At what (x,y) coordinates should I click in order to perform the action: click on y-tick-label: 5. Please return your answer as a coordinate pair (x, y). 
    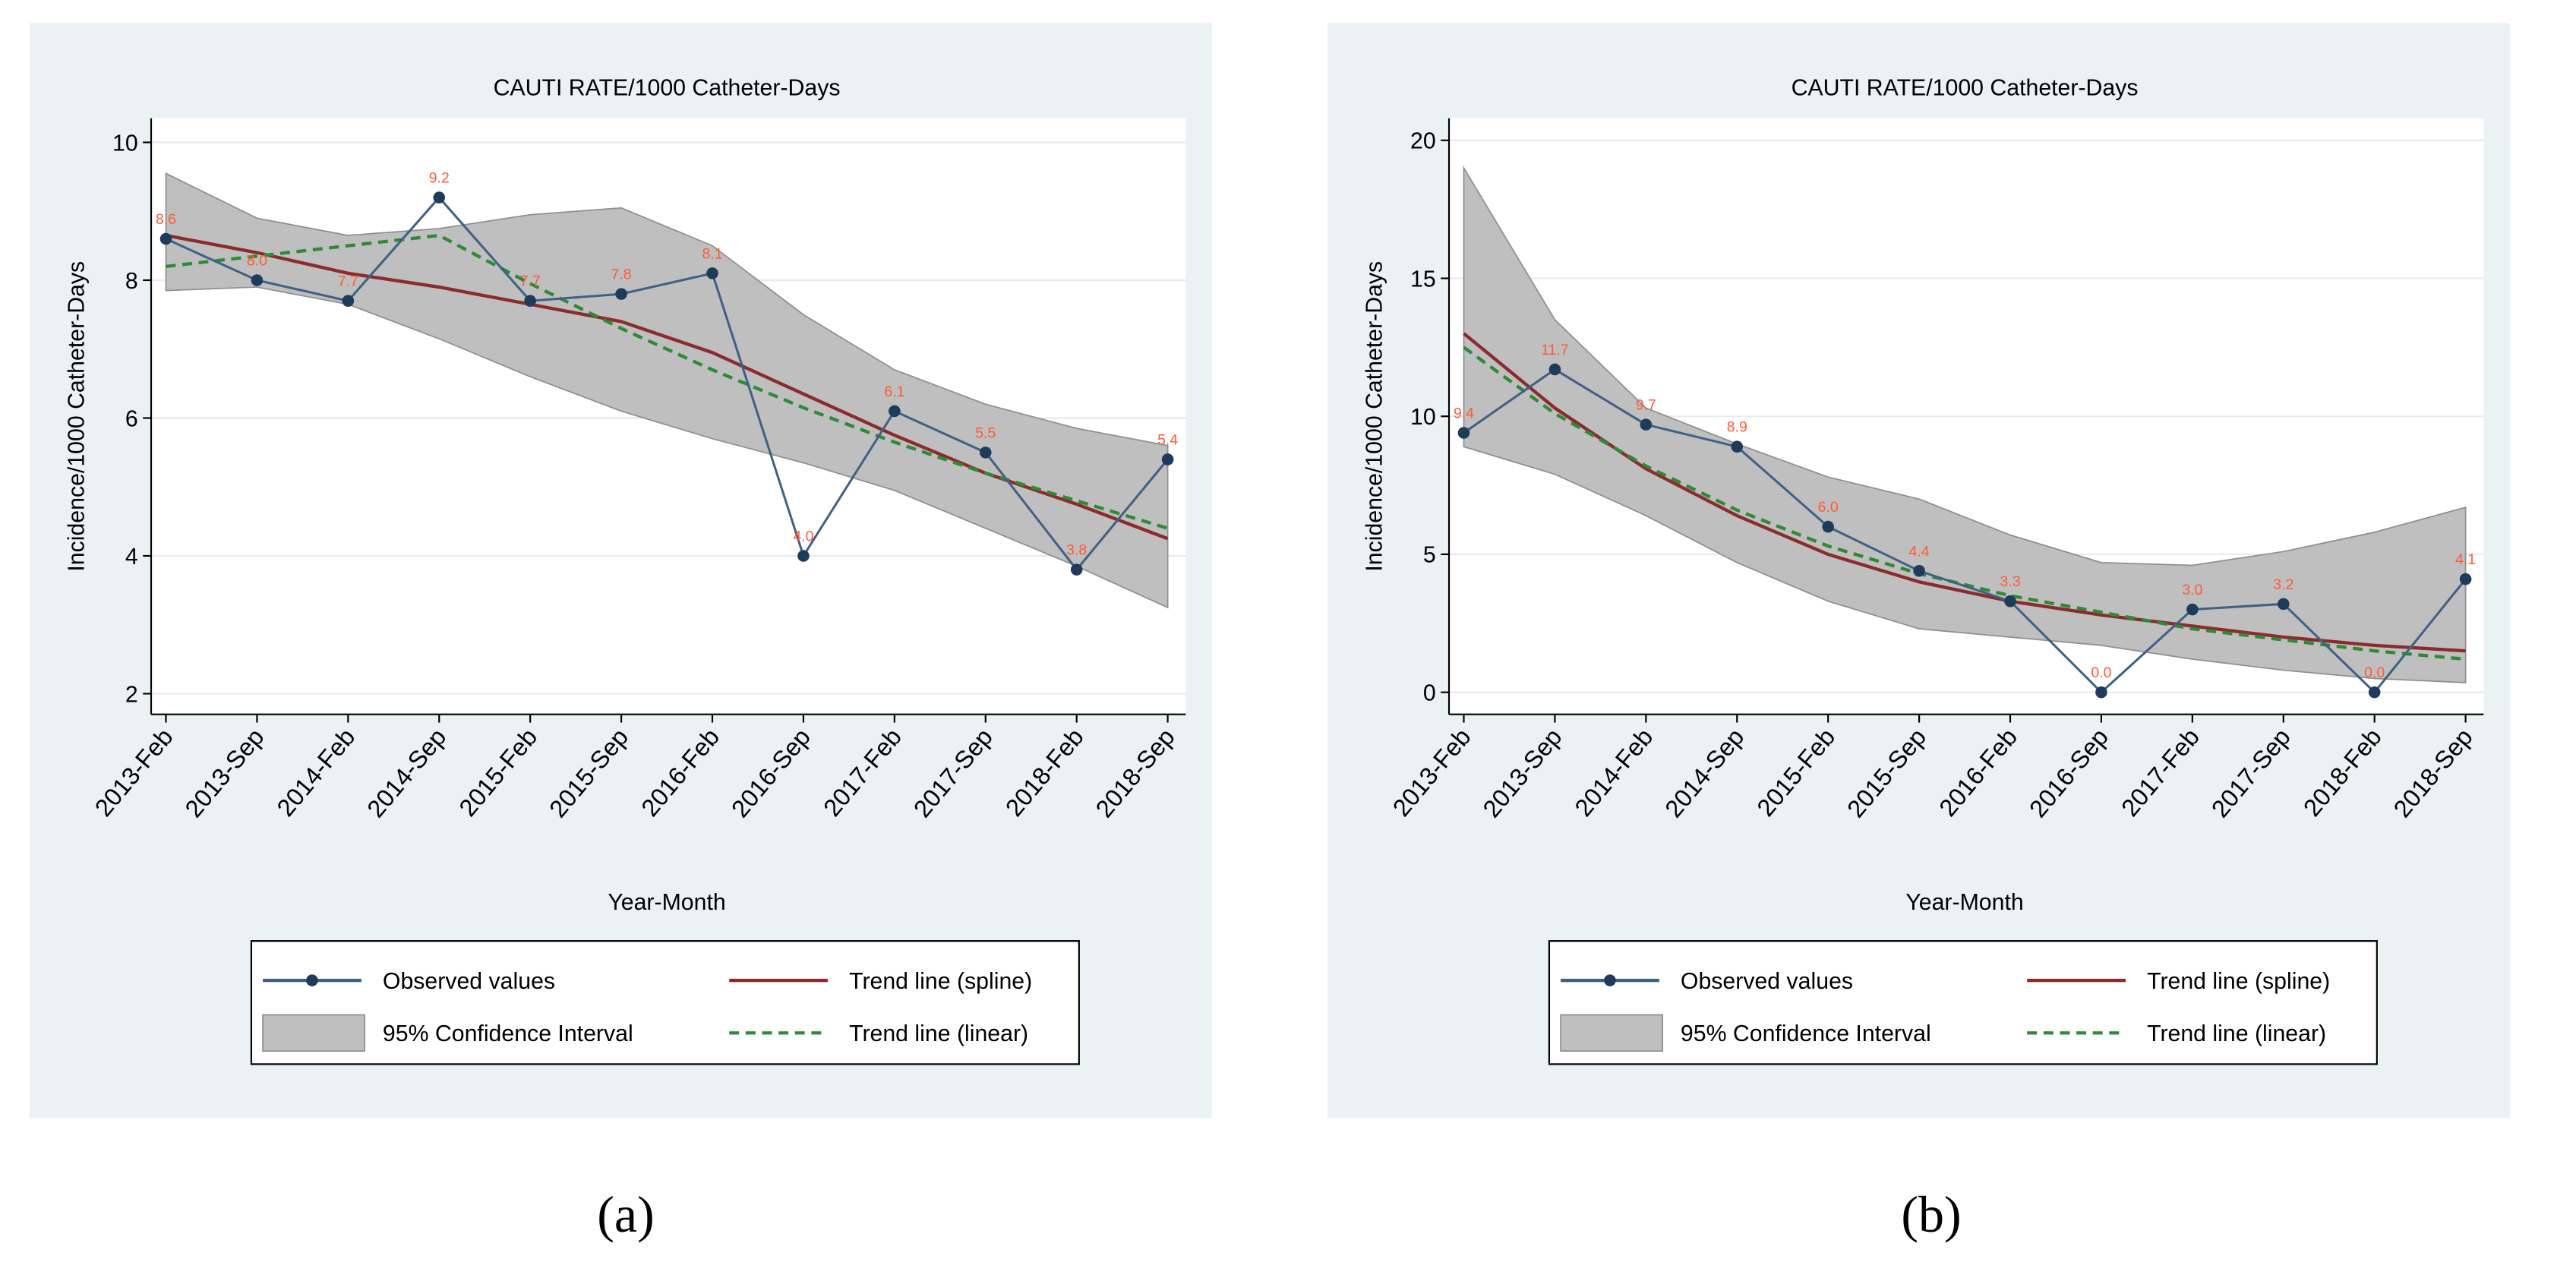
    Looking at the image, I should click on (1429, 555).